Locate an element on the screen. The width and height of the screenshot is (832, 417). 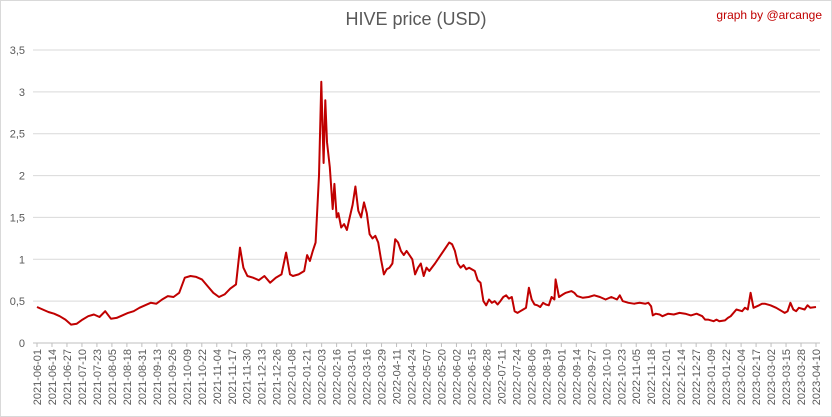
x-tick-label: 2022-02-16 is located at coordinates (338, 377).